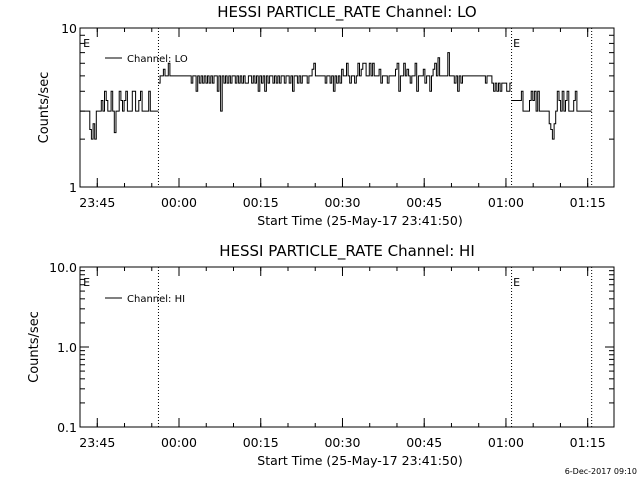  Describe the element at coordinates (73, 187) in the screenshot. I see `y-tick-label: 1` at that location.